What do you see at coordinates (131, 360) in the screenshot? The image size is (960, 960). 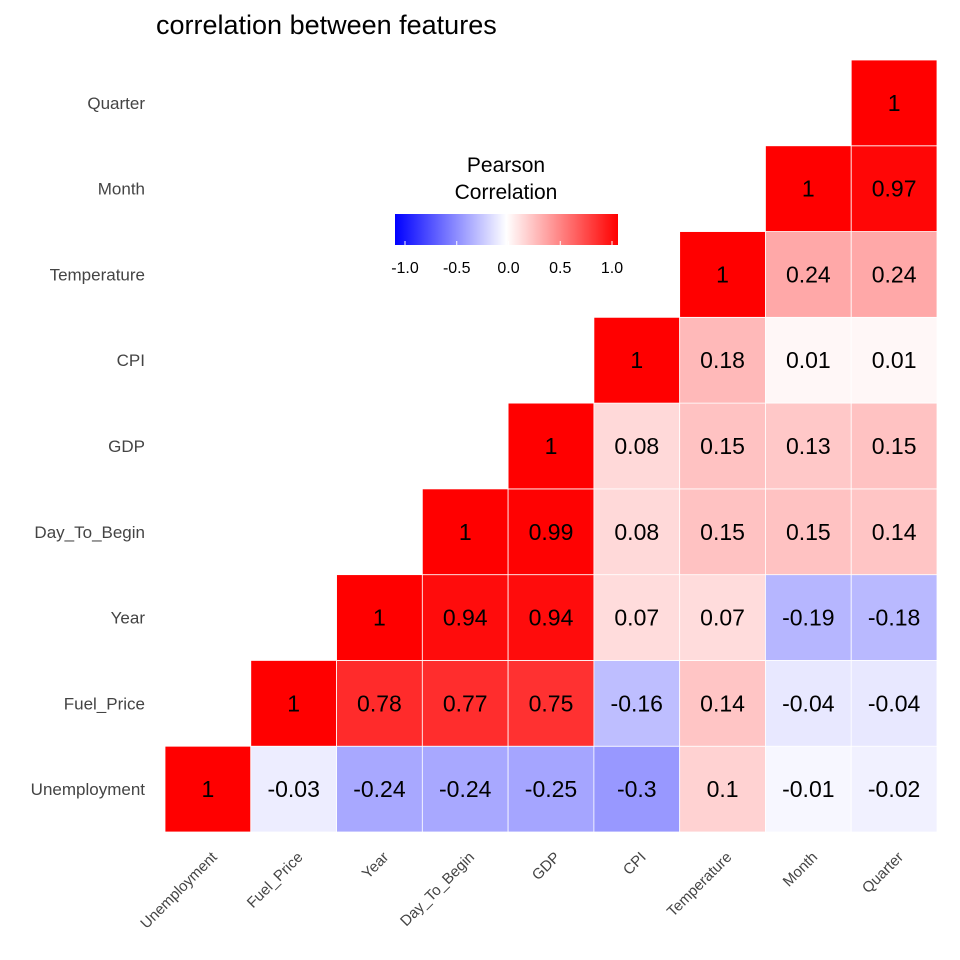 I see `y-tick-label-CPI: CPI` at bounding box center [131, 360].